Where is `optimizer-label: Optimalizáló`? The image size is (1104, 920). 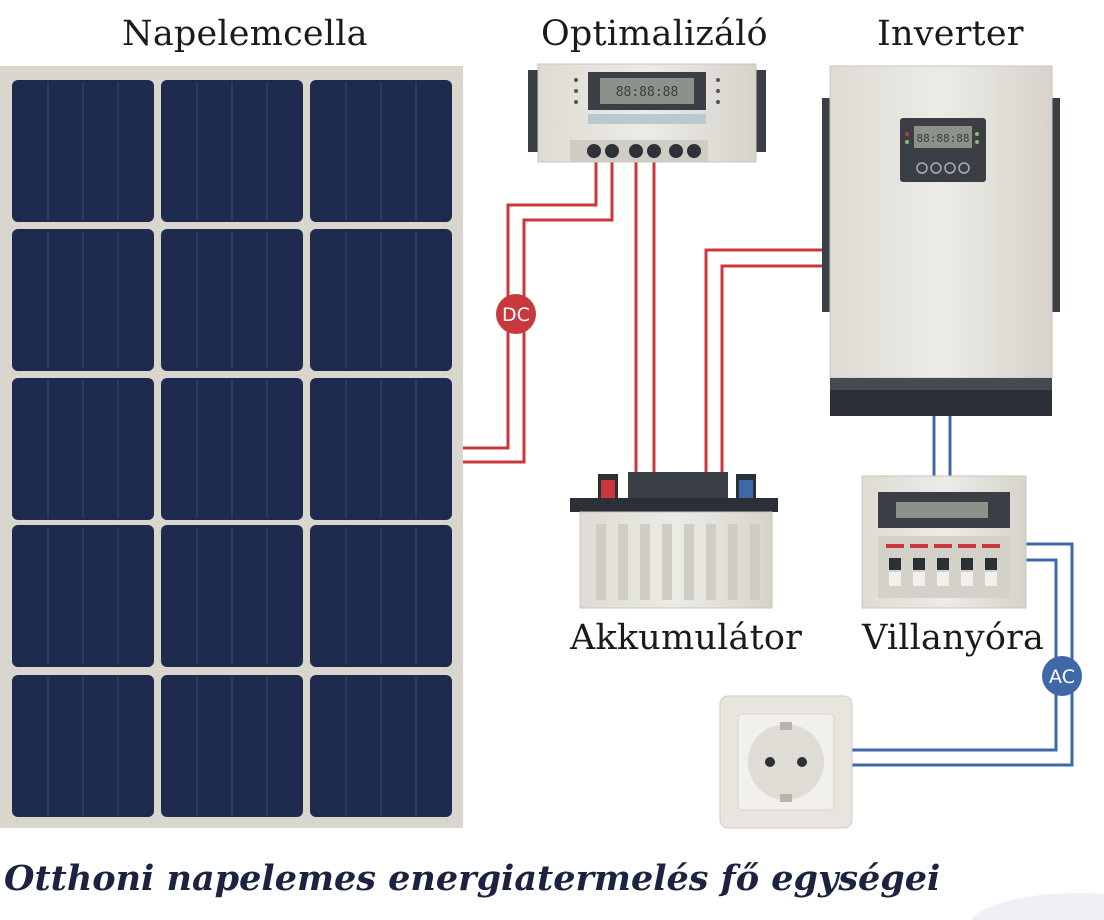 optimizer-label: Optimalizáló is located at coordinates (654, 34).